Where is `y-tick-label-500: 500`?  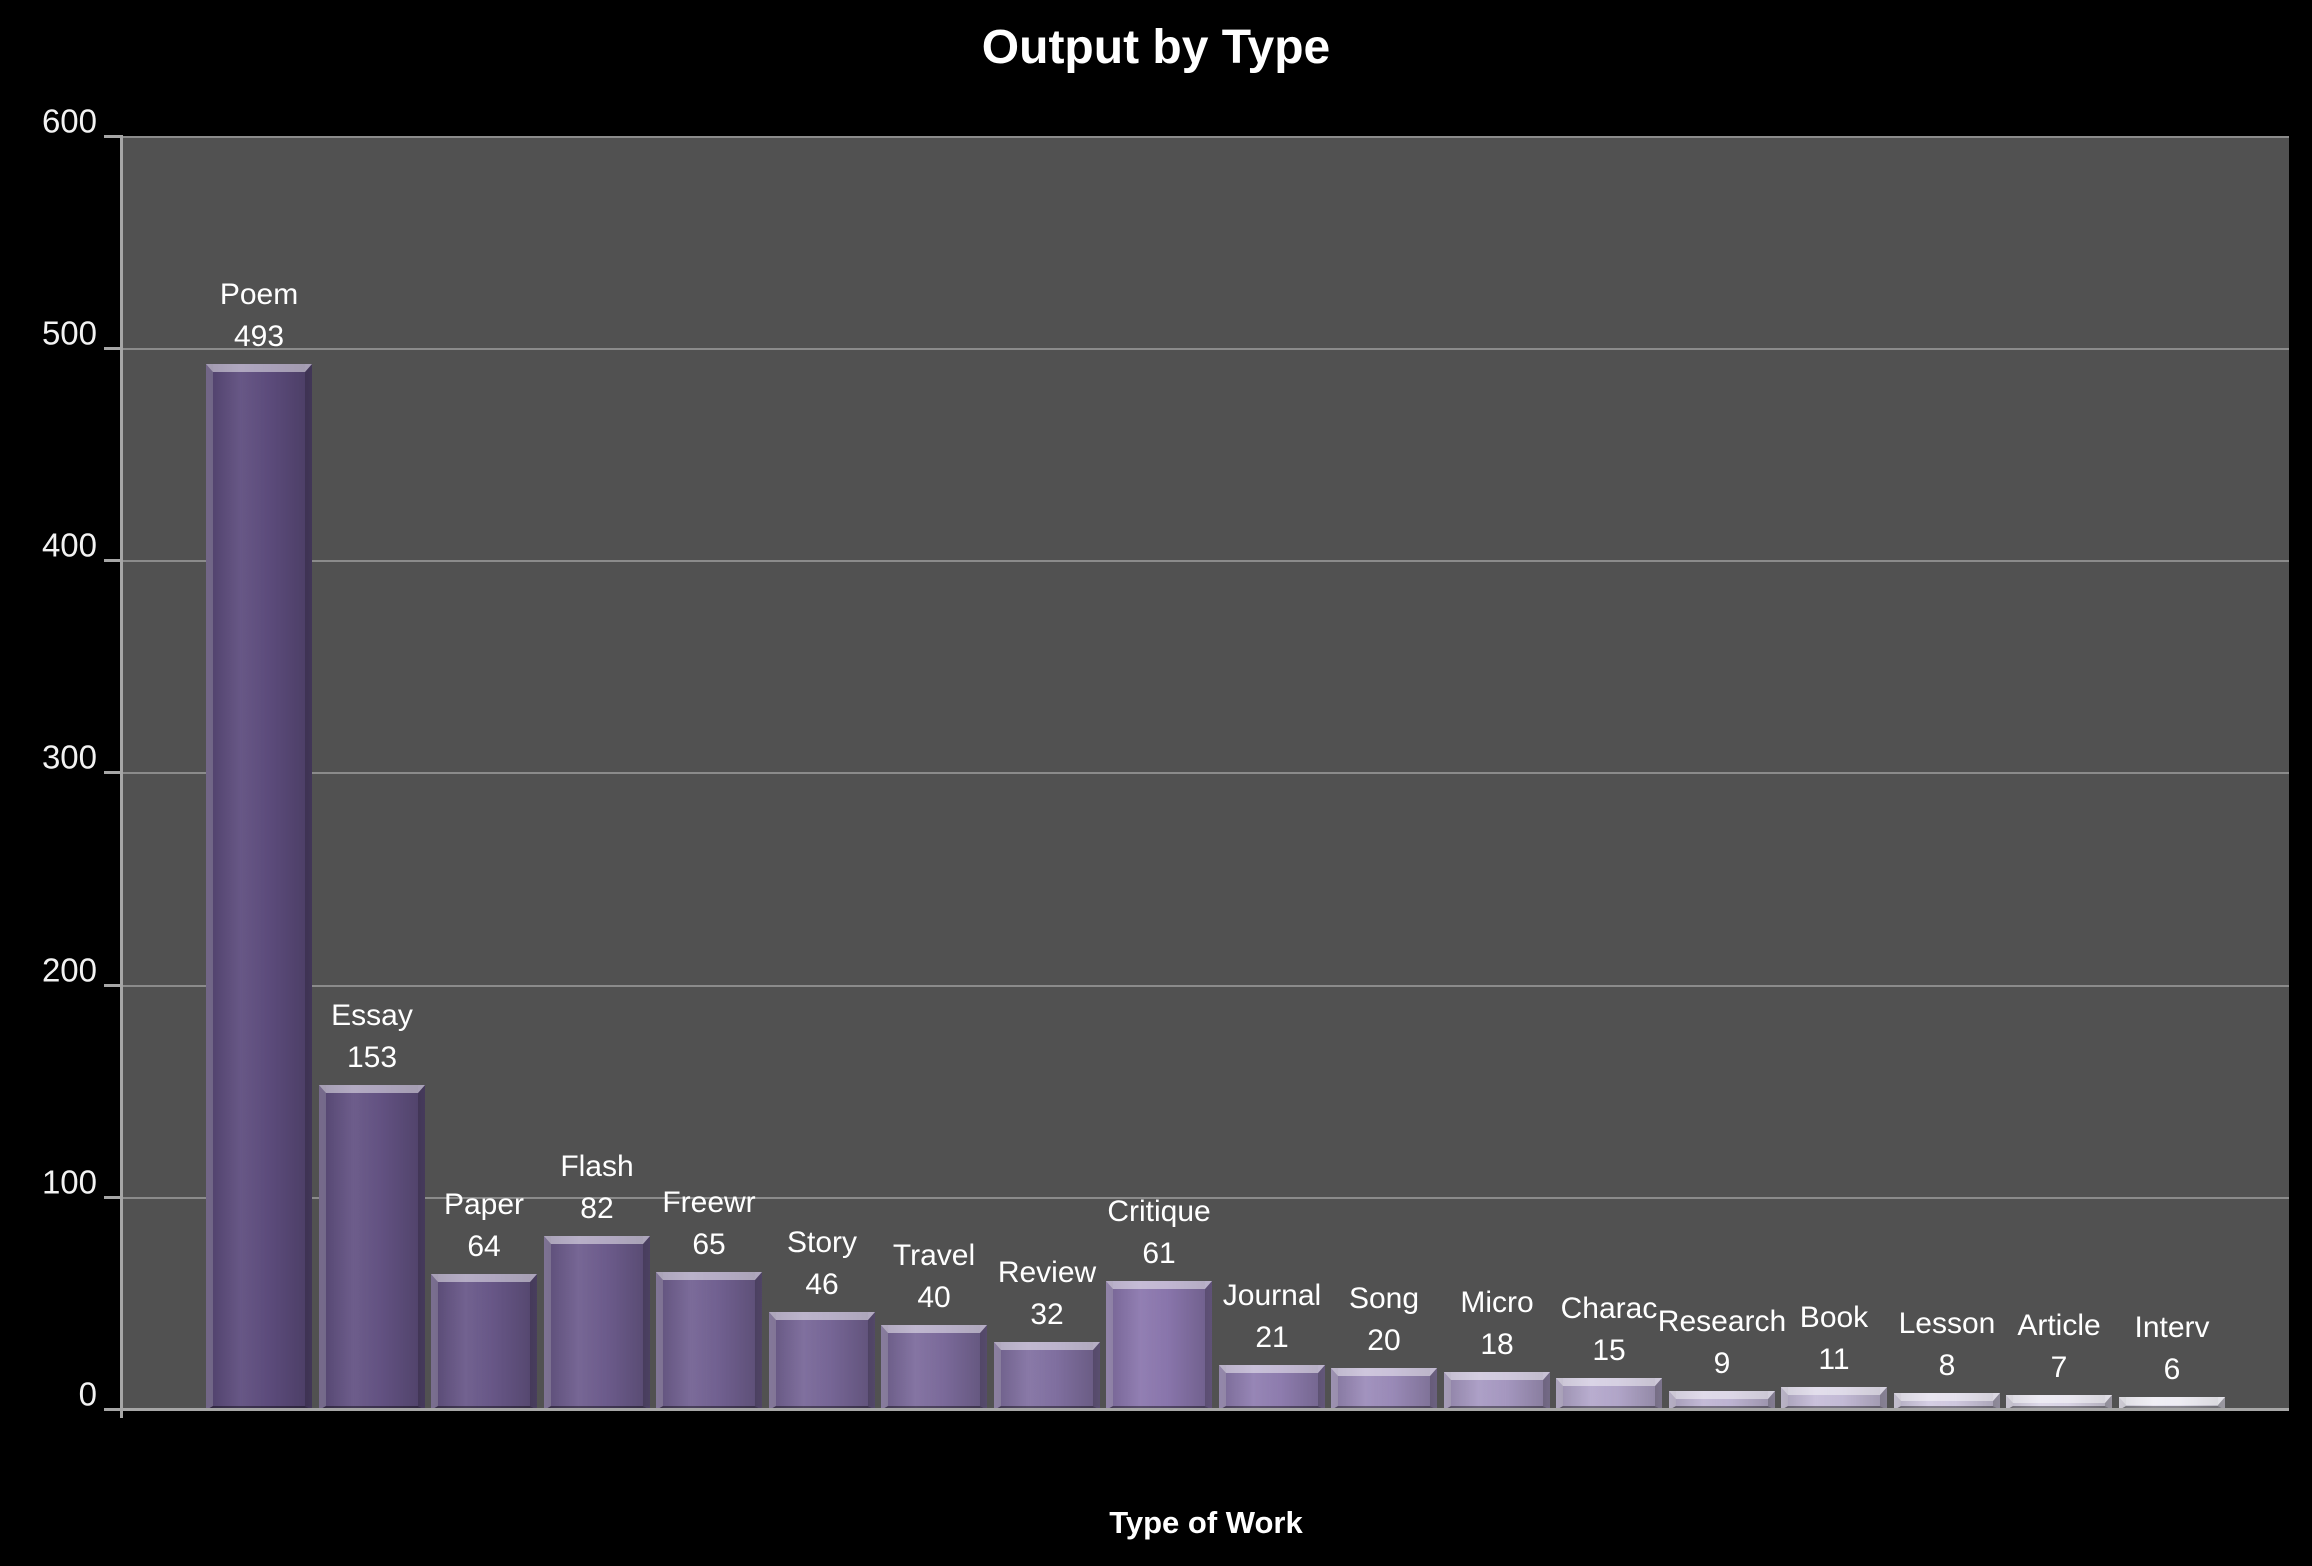
y-tick-label-500: 500 is located at coordinates (69, 333).